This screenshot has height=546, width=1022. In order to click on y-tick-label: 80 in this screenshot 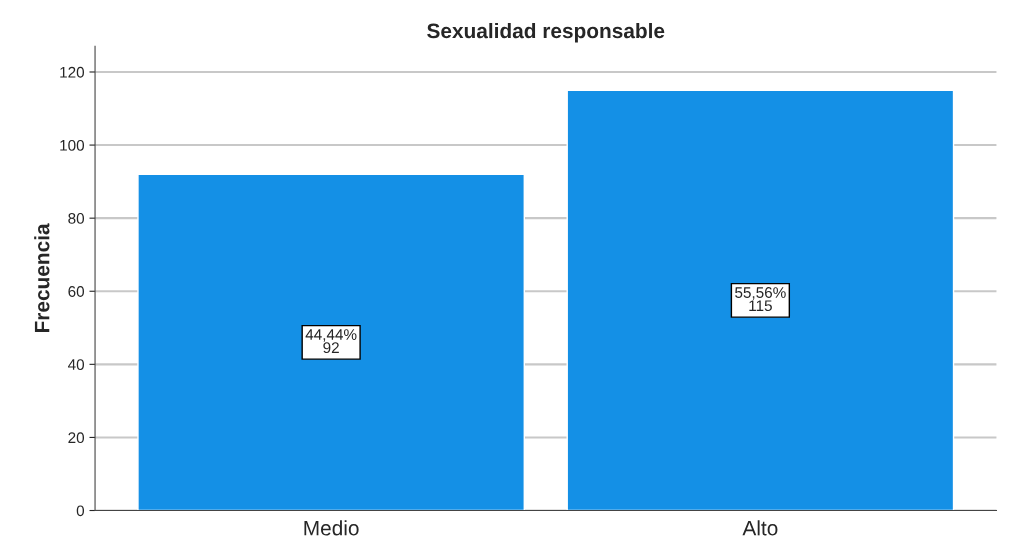, I will do `click(76, 218)`.